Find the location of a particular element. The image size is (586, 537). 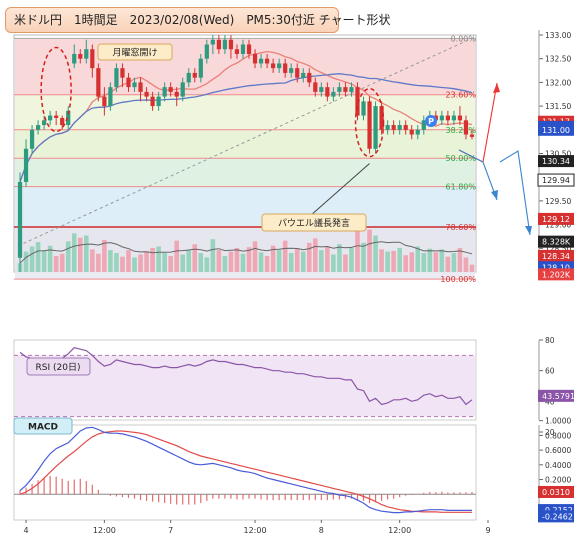

macd-tick-label: 0.6000 is located at coordinates (558, 450).